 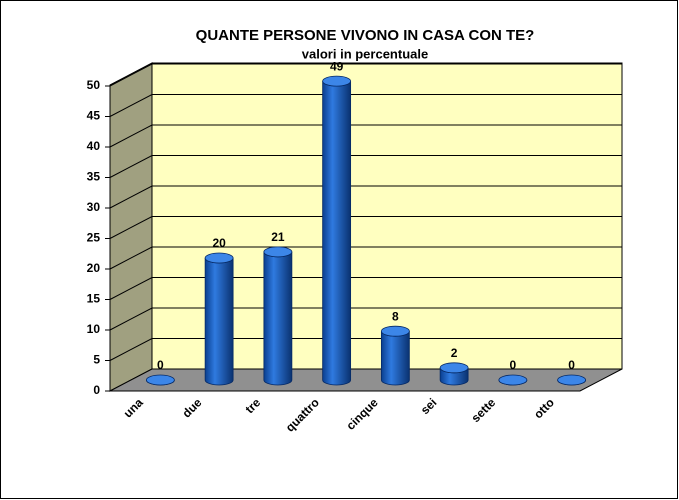 What do you see at coordinates (395, 316) in the screenshot?
I see `data-label: 8` at bounding box center [395, 316].